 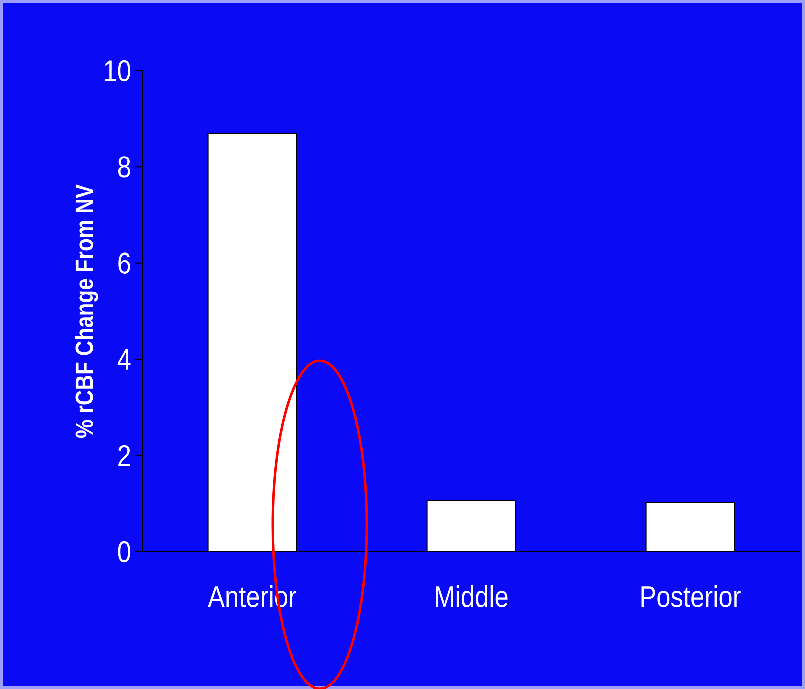 I want to click on y-tick-label: 0, so click(x=124, y=552).